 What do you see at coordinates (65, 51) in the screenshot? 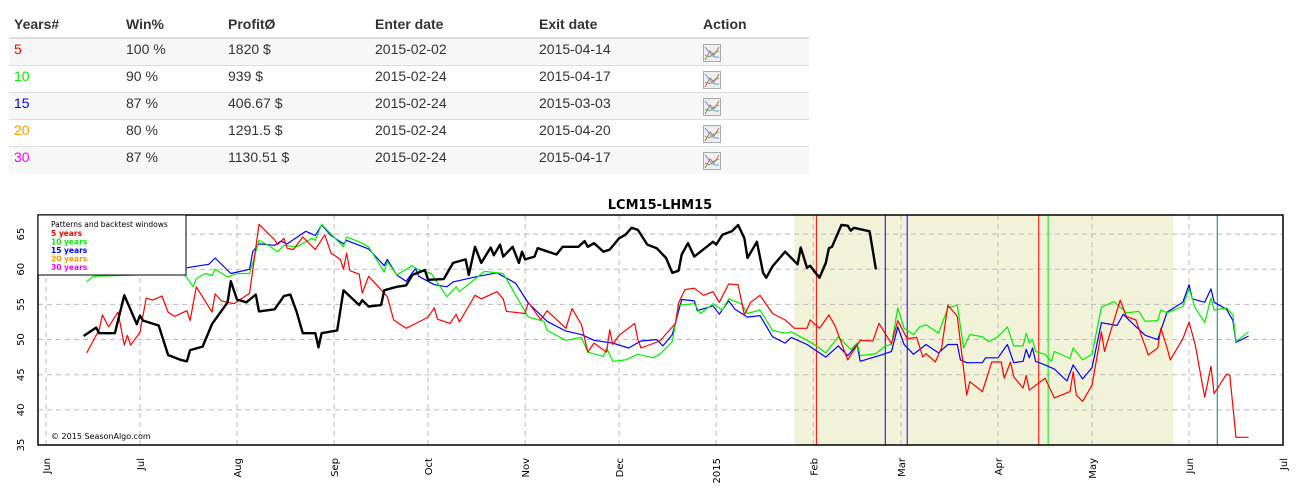
I see `years-cell: 5` at bounding box center [65, 51].